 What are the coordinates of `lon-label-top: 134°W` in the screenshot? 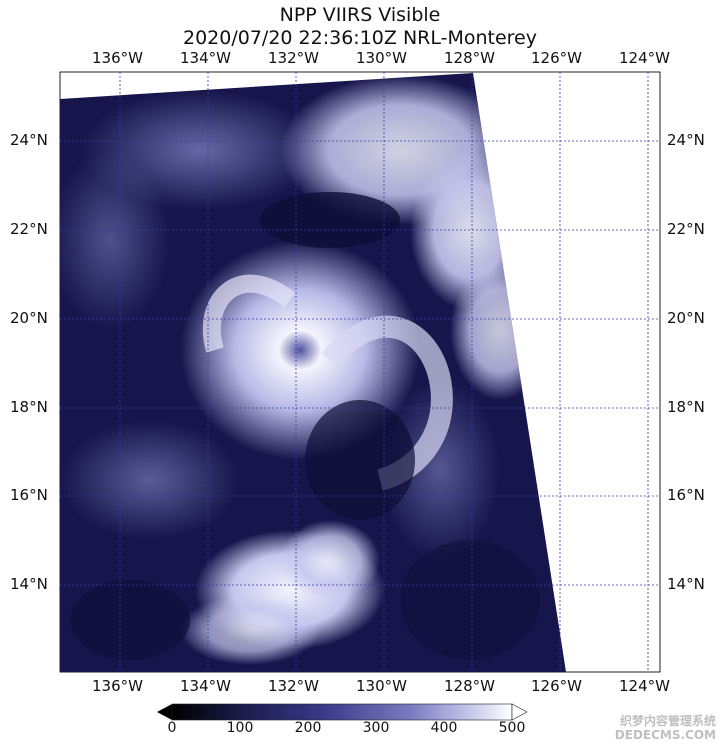 It's located at (205, 58).